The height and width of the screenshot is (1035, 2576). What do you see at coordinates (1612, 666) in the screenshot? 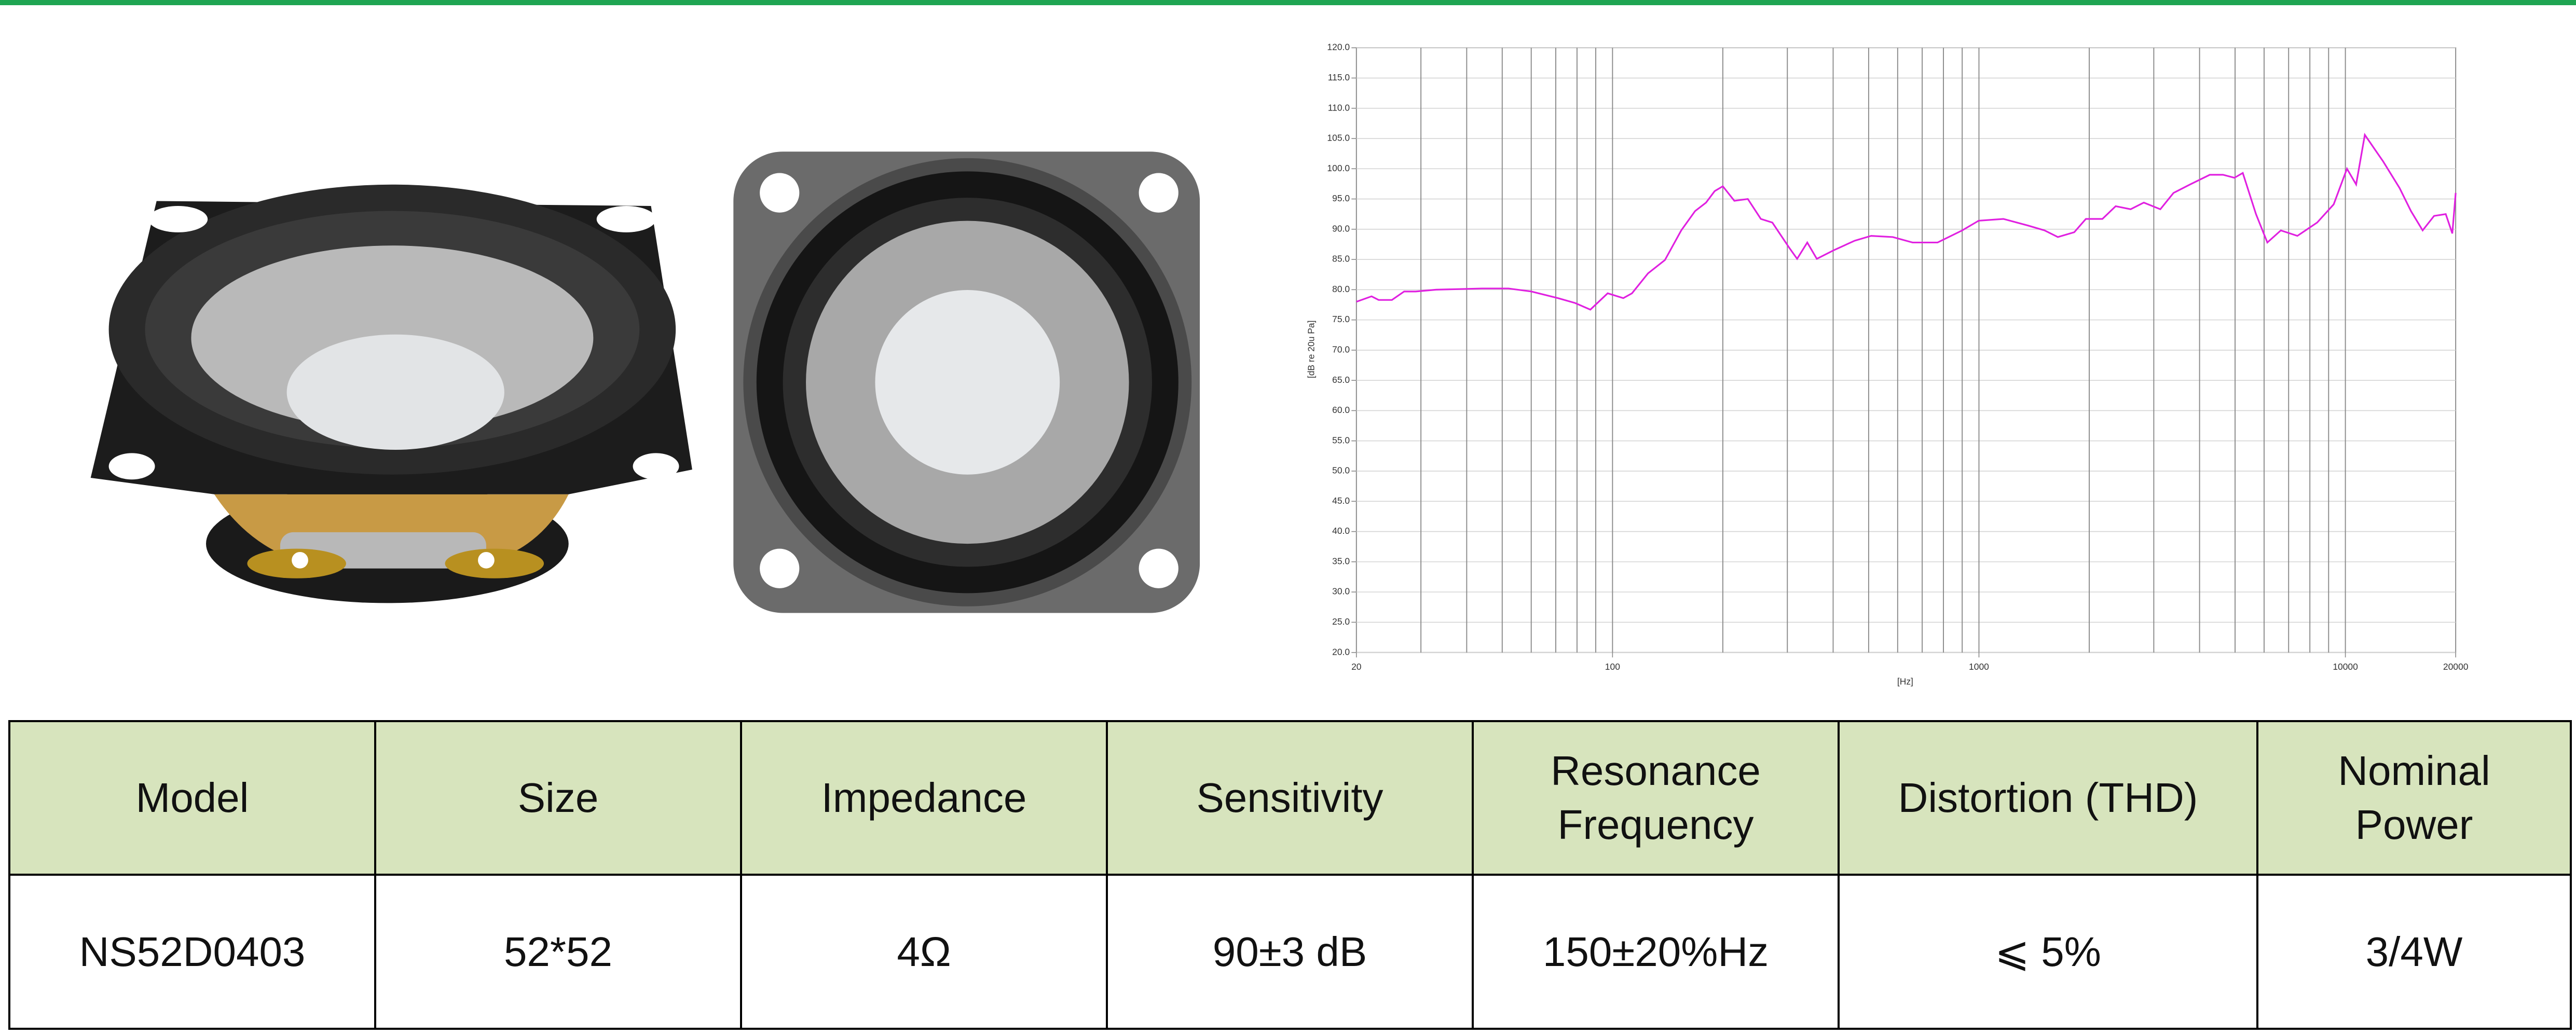
I see `x-tick-label: 100` at bounding box center [1612, 666].